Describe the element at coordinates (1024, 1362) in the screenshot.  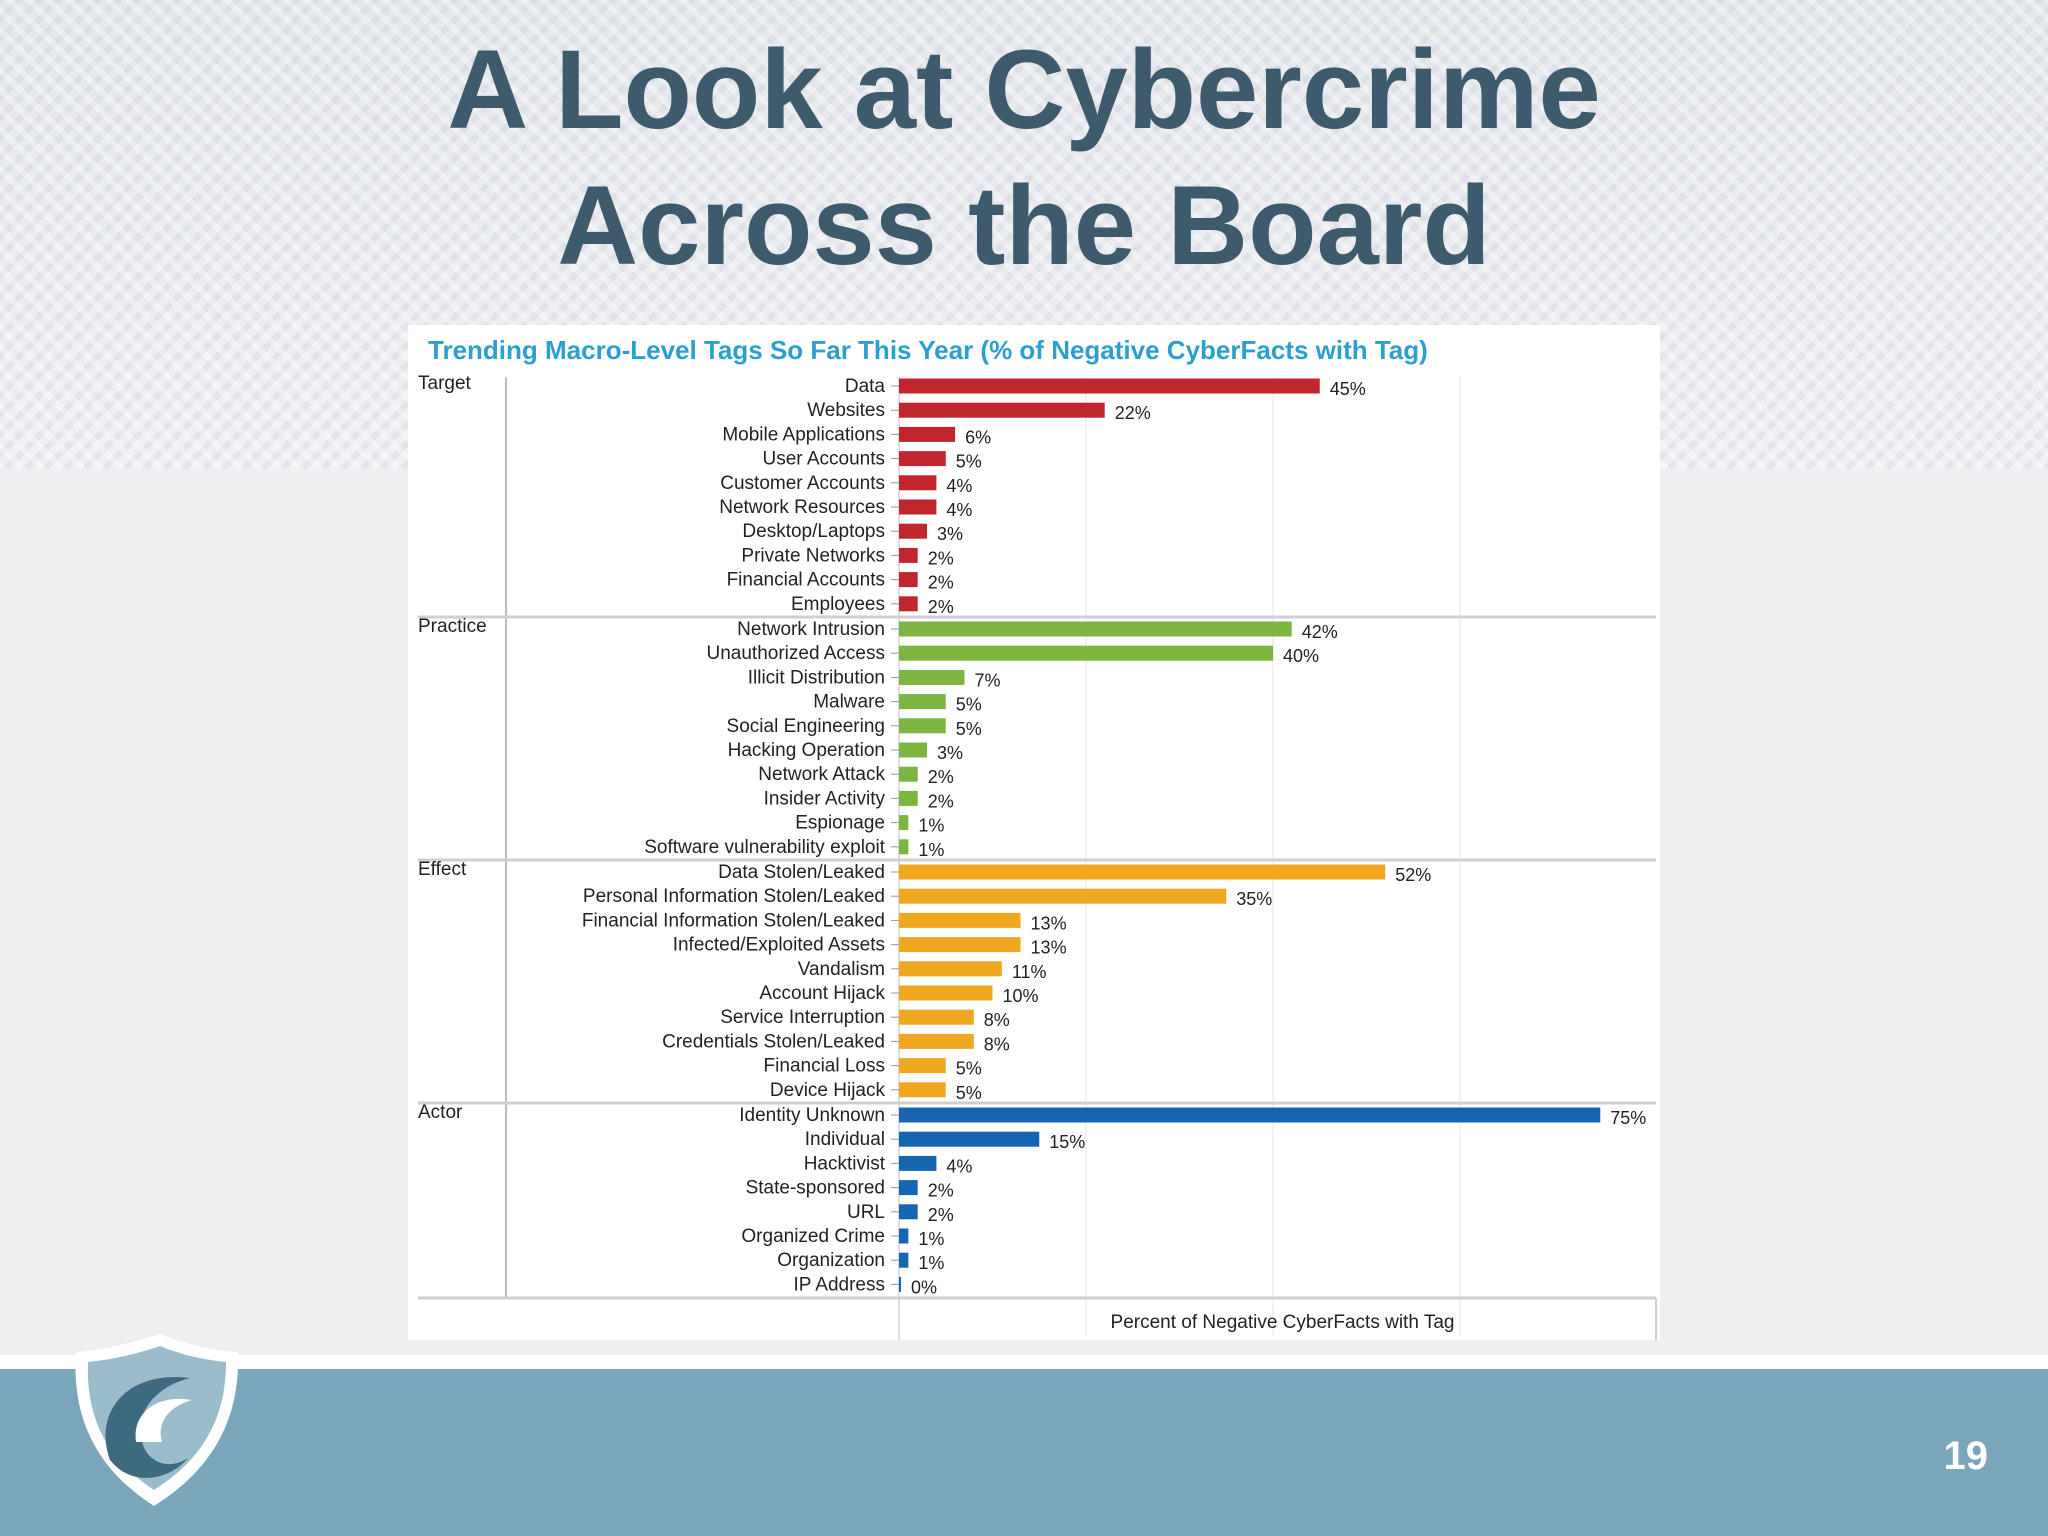
I see `footer-divider` at that location.